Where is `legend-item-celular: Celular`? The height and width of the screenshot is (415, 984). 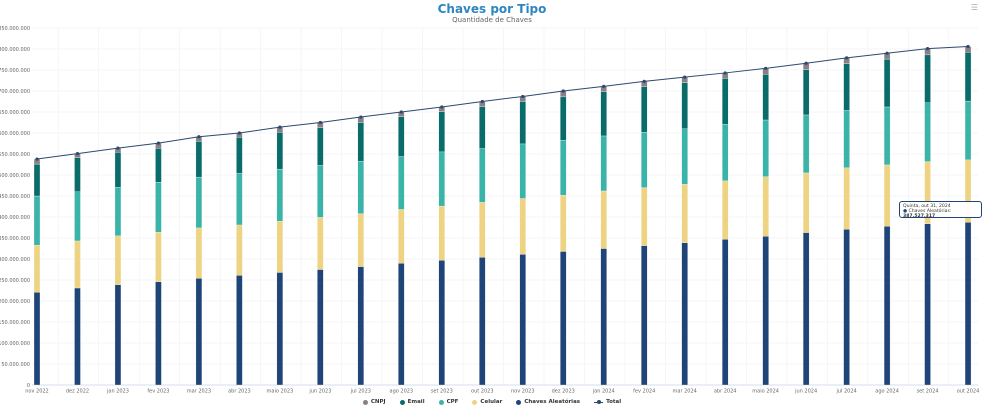
legend-item-celular: Celular is located at coordinates (487, 402).